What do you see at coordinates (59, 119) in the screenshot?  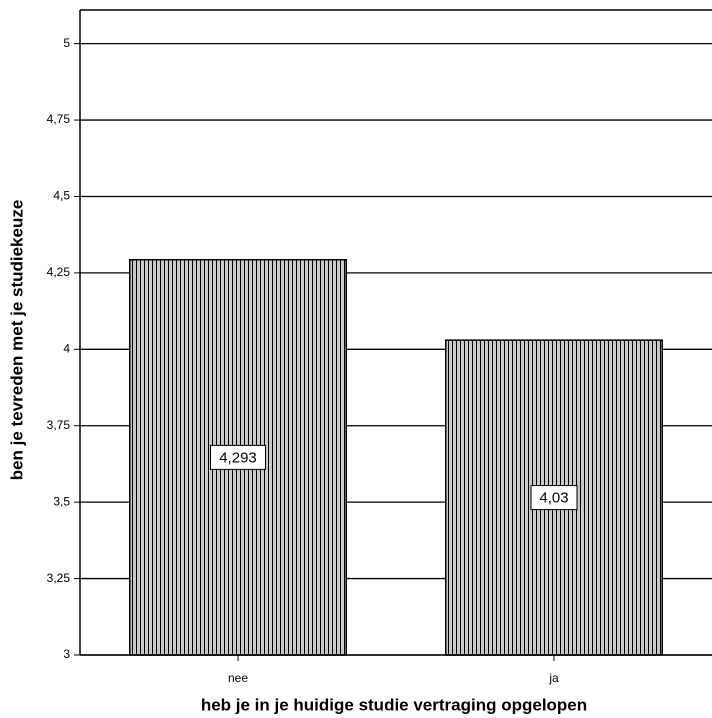 I see `y-tick-label: 4,75` at bounding box center [59, 119].